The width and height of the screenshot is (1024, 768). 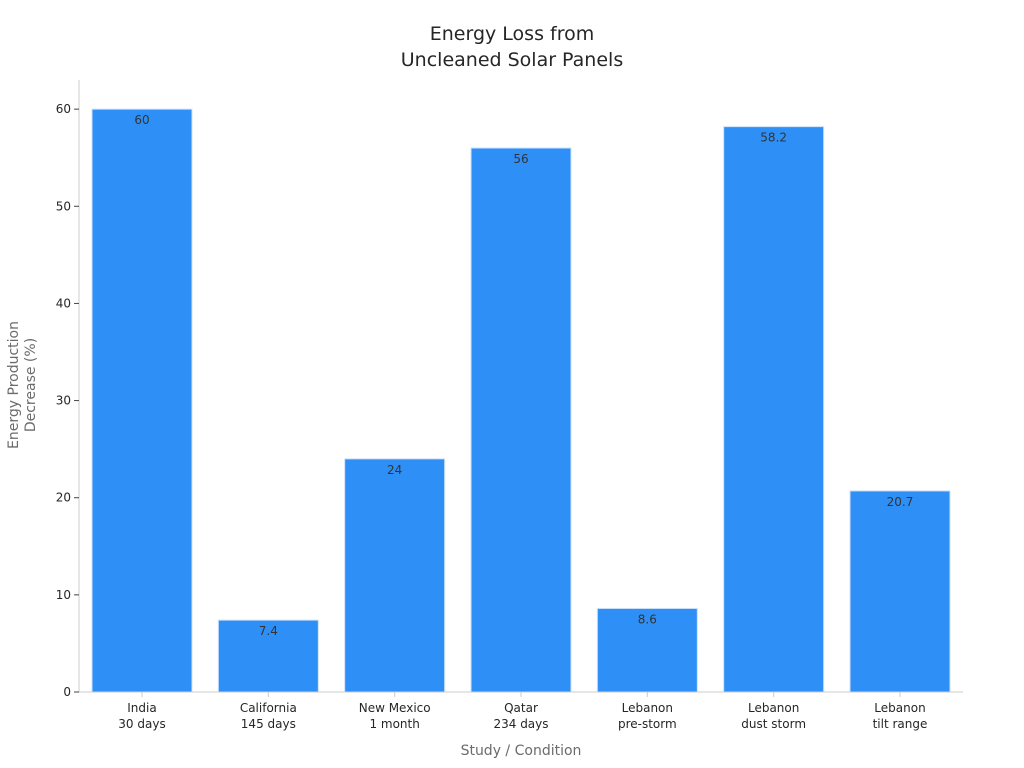 What do you see at coordinates (63, 498) in the screenshot?
I see `y-tick-label-2: 20` at bounding box center [63, 498].